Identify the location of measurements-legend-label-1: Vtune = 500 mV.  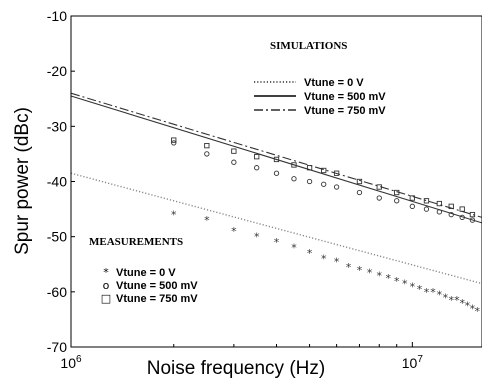
(157, 286).